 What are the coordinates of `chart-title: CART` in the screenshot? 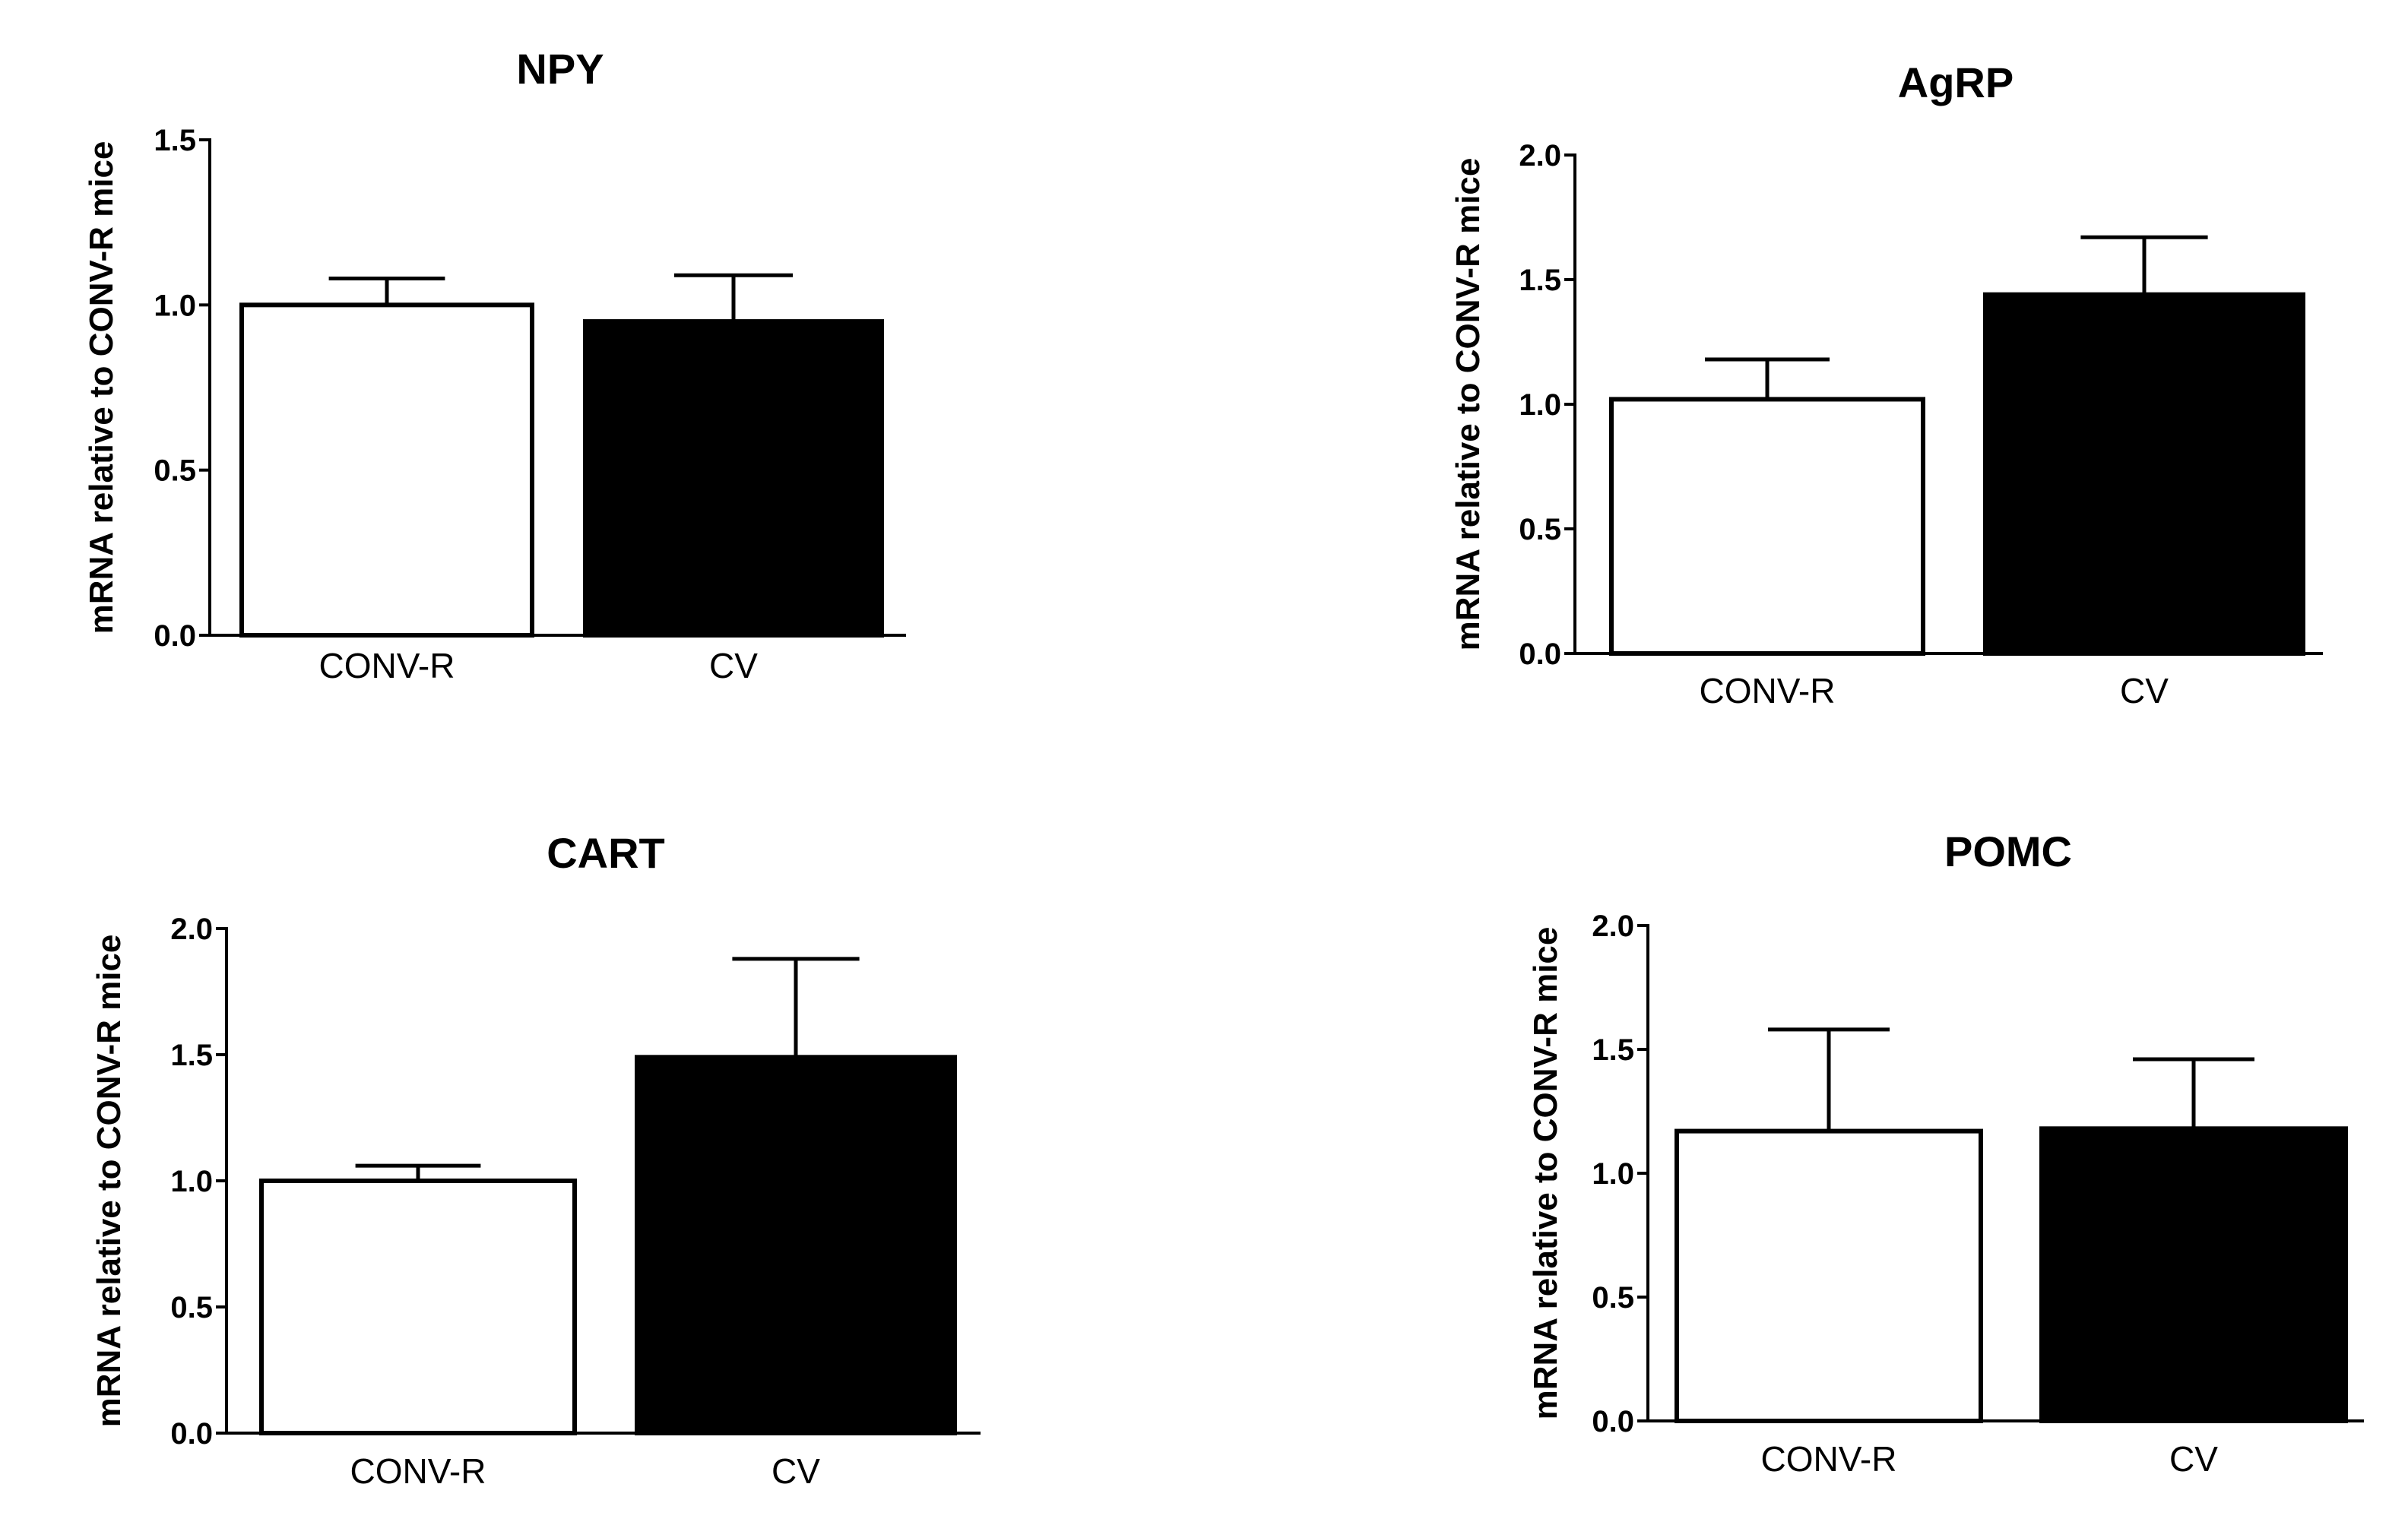 It's located at (606, 853).